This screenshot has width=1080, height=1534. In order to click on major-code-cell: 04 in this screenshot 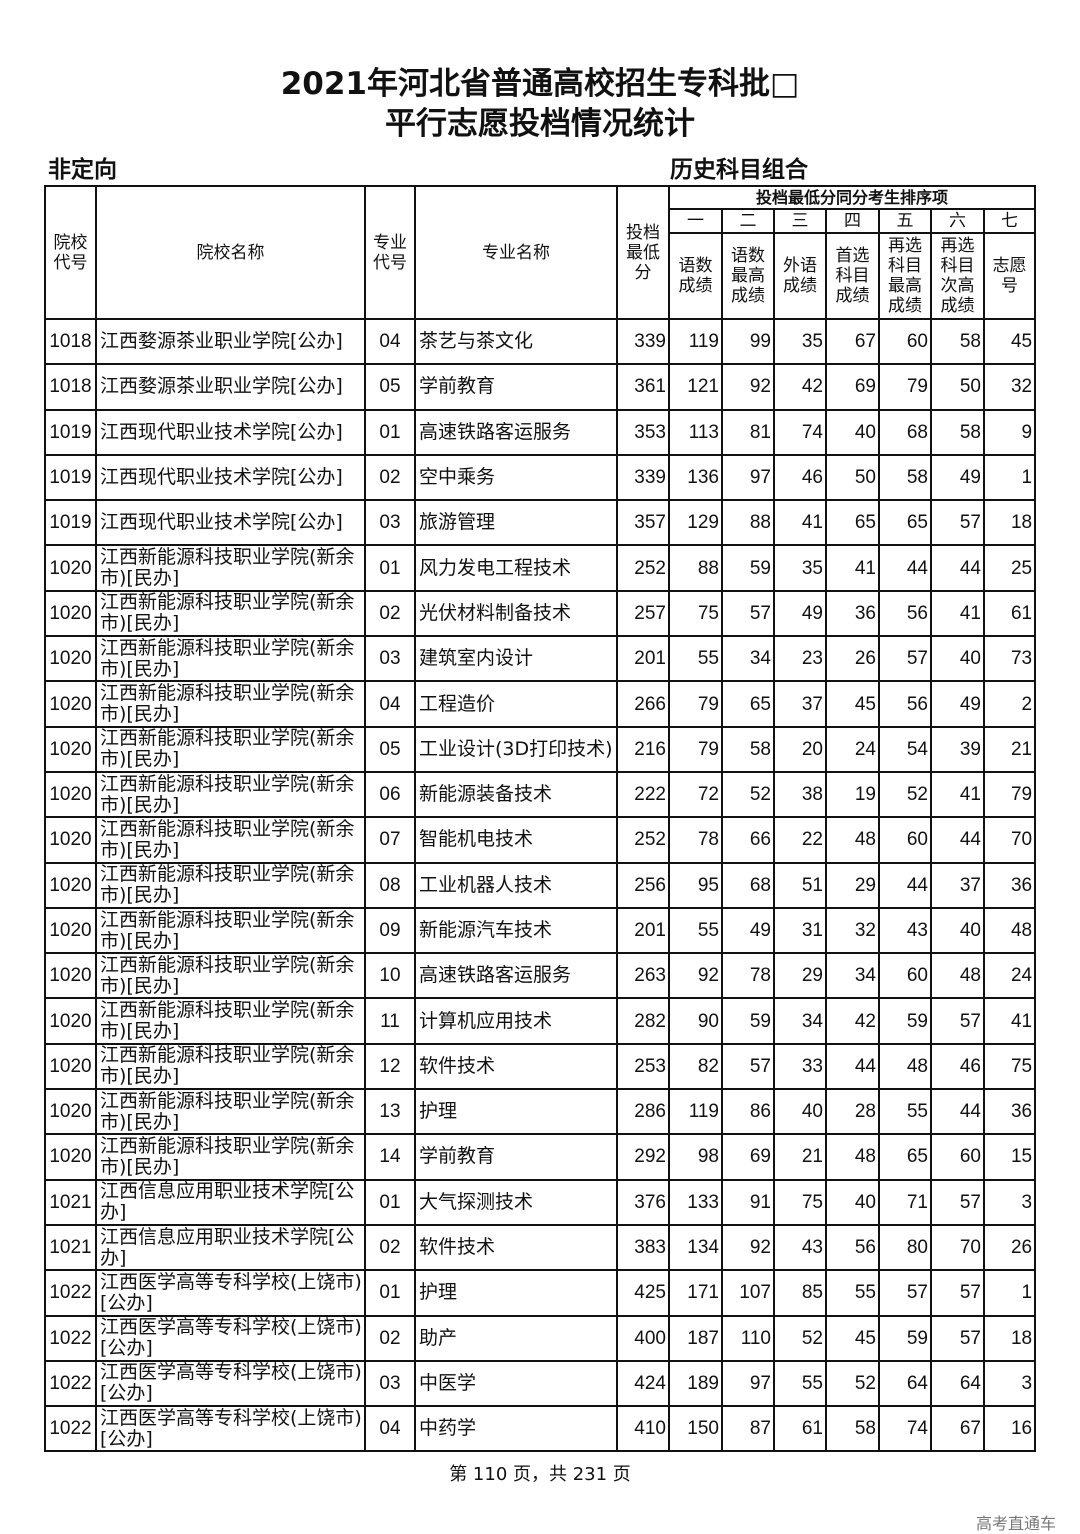, I will do `click(390, 704)`.